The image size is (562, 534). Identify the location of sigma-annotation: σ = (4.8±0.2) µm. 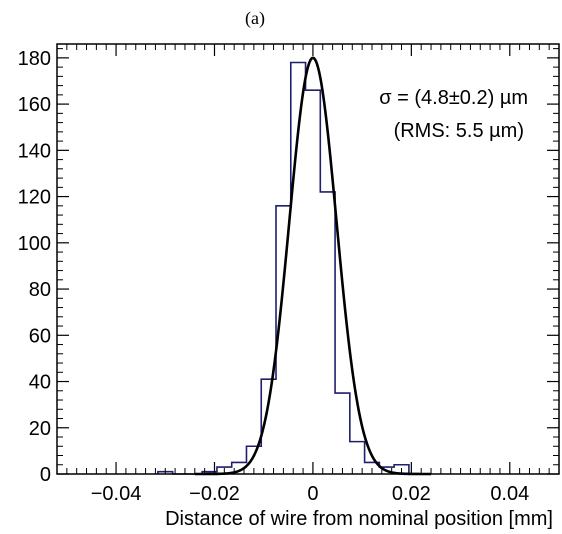
(453, 98).